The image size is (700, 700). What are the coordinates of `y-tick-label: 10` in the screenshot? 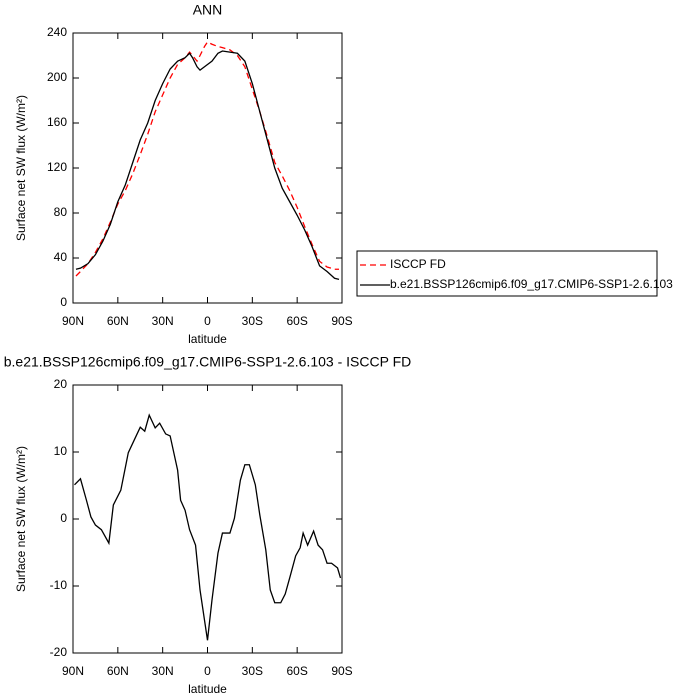 It's located at (61, 451).